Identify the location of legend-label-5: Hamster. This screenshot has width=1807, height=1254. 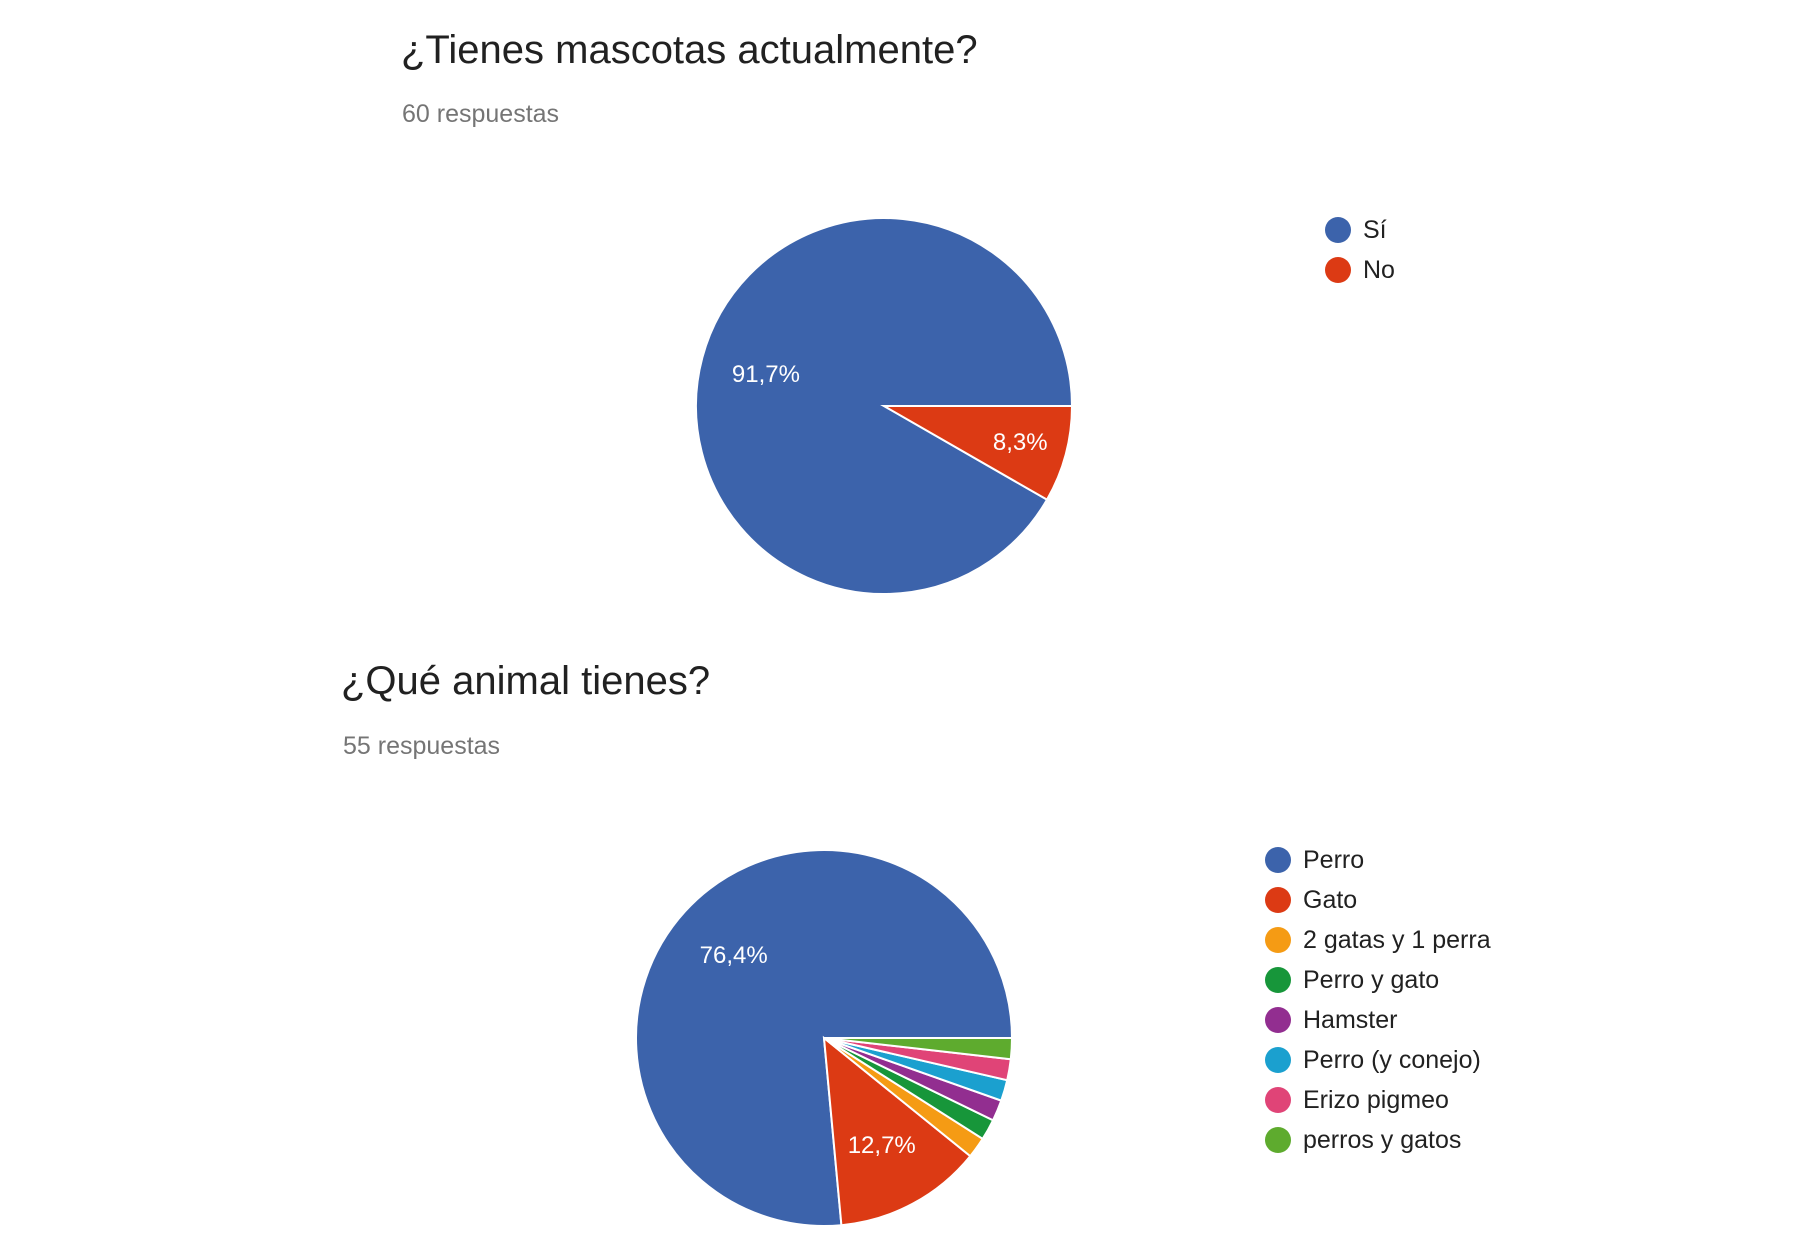
(1350, 1019).